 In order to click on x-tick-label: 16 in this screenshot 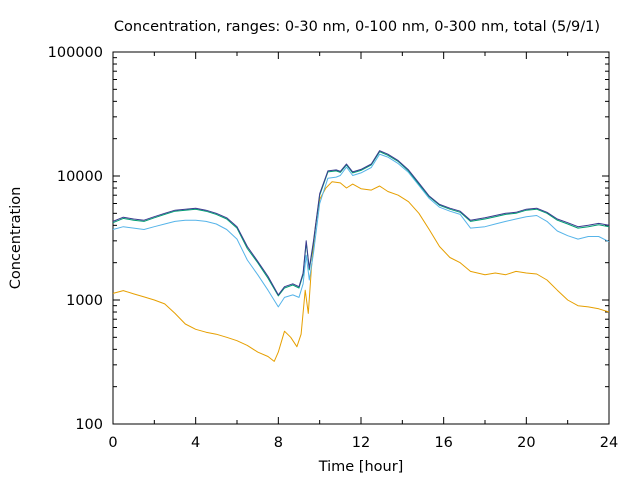, I will do `click(443, 443)`.